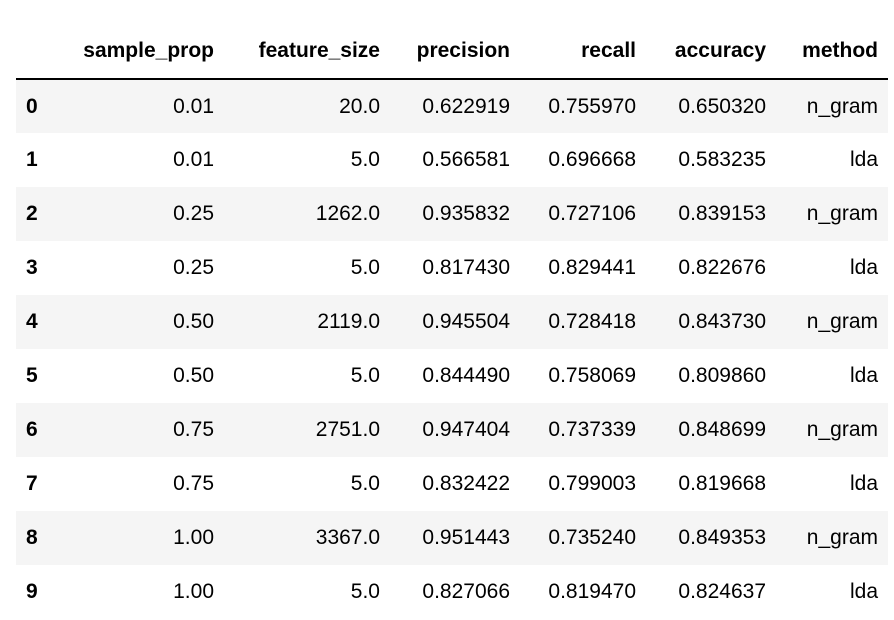 Image resolution: width=894 pixels, height=620 pixels. Describe the element at coordinates (722, 213) in the screenshot. I see `cell-accuracy: 0.839153` at that location.